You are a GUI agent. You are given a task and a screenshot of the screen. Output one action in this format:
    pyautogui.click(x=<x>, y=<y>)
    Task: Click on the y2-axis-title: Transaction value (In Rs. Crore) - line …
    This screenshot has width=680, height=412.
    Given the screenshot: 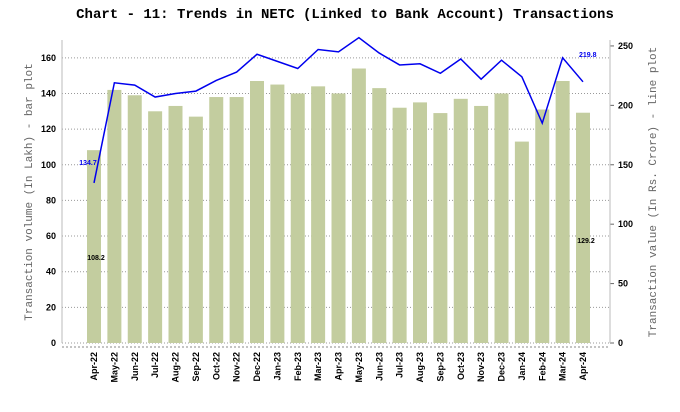 What is the action you would take?
    pyautogui.click(x=654, y=192)
    